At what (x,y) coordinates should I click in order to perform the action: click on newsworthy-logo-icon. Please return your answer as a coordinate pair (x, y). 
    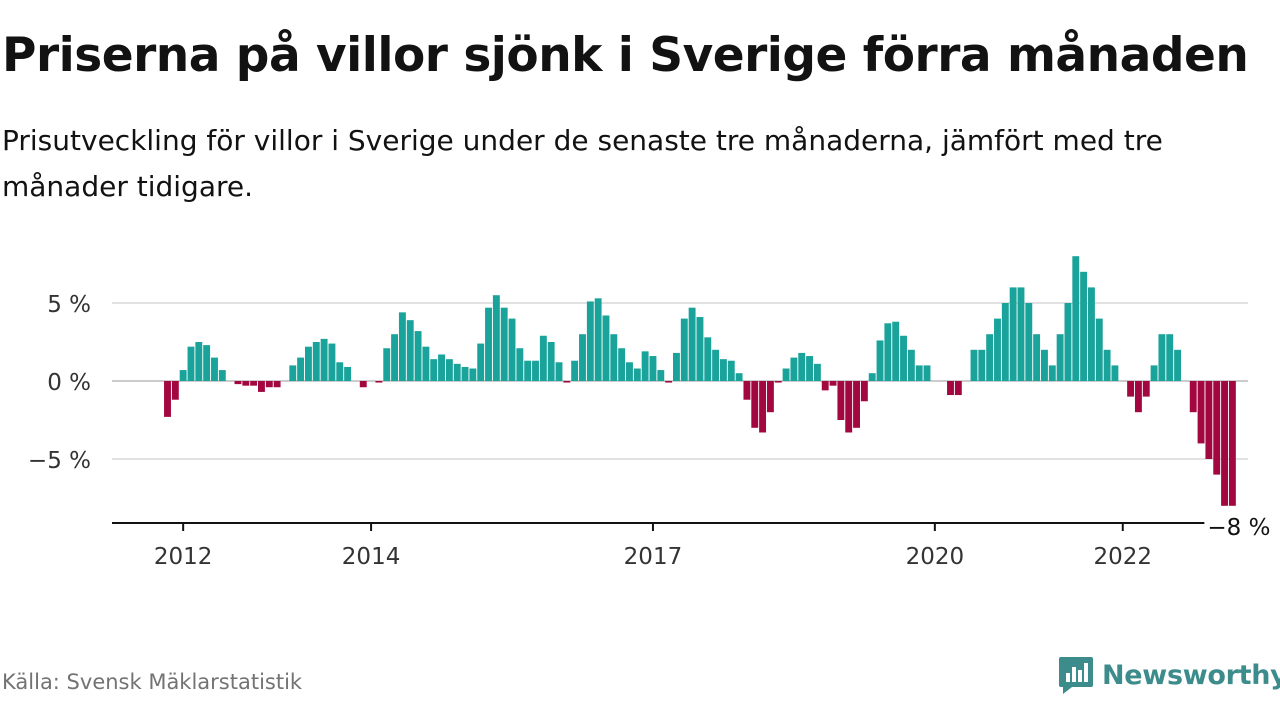
    Looking at the image, I should click on (1076, 675).